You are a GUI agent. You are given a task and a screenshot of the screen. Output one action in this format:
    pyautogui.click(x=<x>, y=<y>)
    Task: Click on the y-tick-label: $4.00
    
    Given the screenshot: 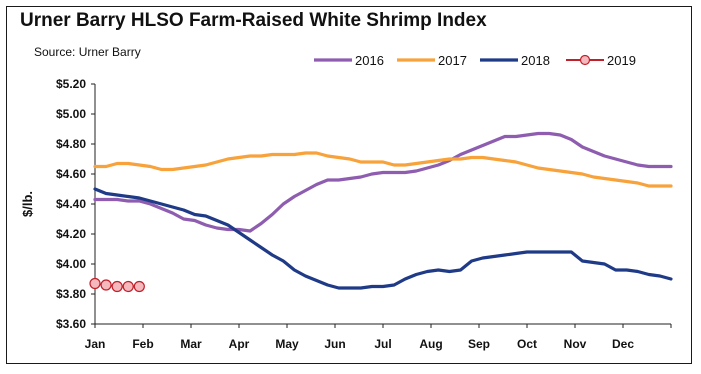 What is the action you would take?
    pyautogui.click(x=71, y=264)
    